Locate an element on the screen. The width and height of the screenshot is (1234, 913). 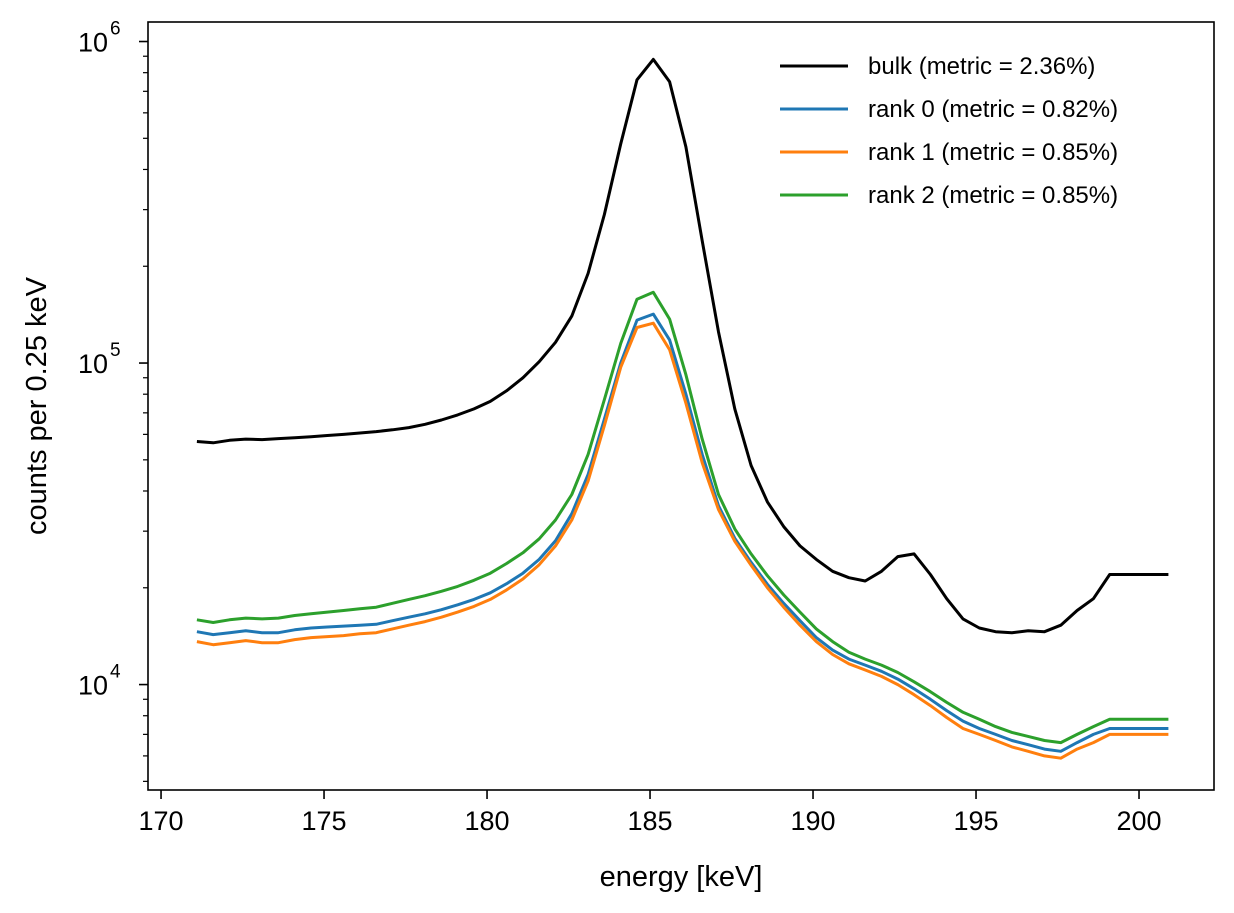
y-tick-exponent: 6 is located at coordinates (115, 29).